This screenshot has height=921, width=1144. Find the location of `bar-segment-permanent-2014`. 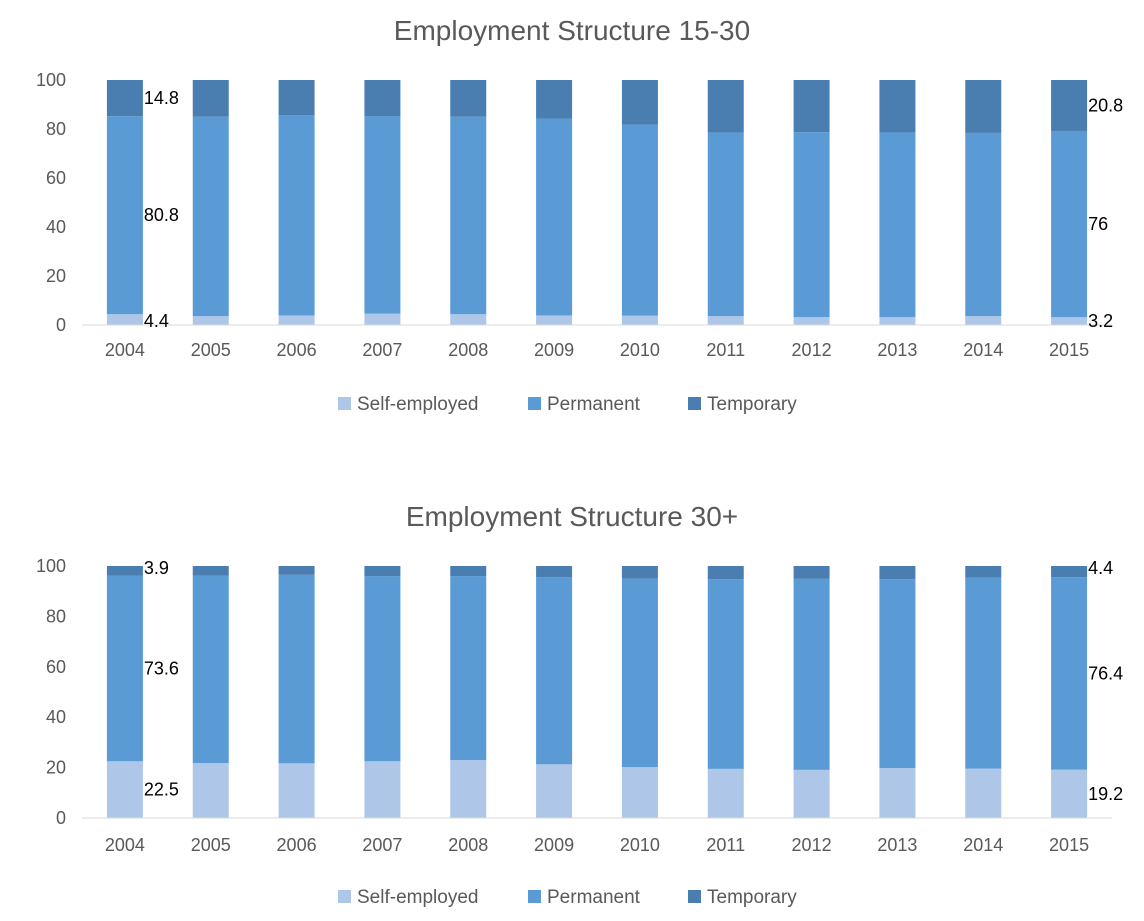

bar-segment-permanent-2014 is located at coordinates (983, 673).